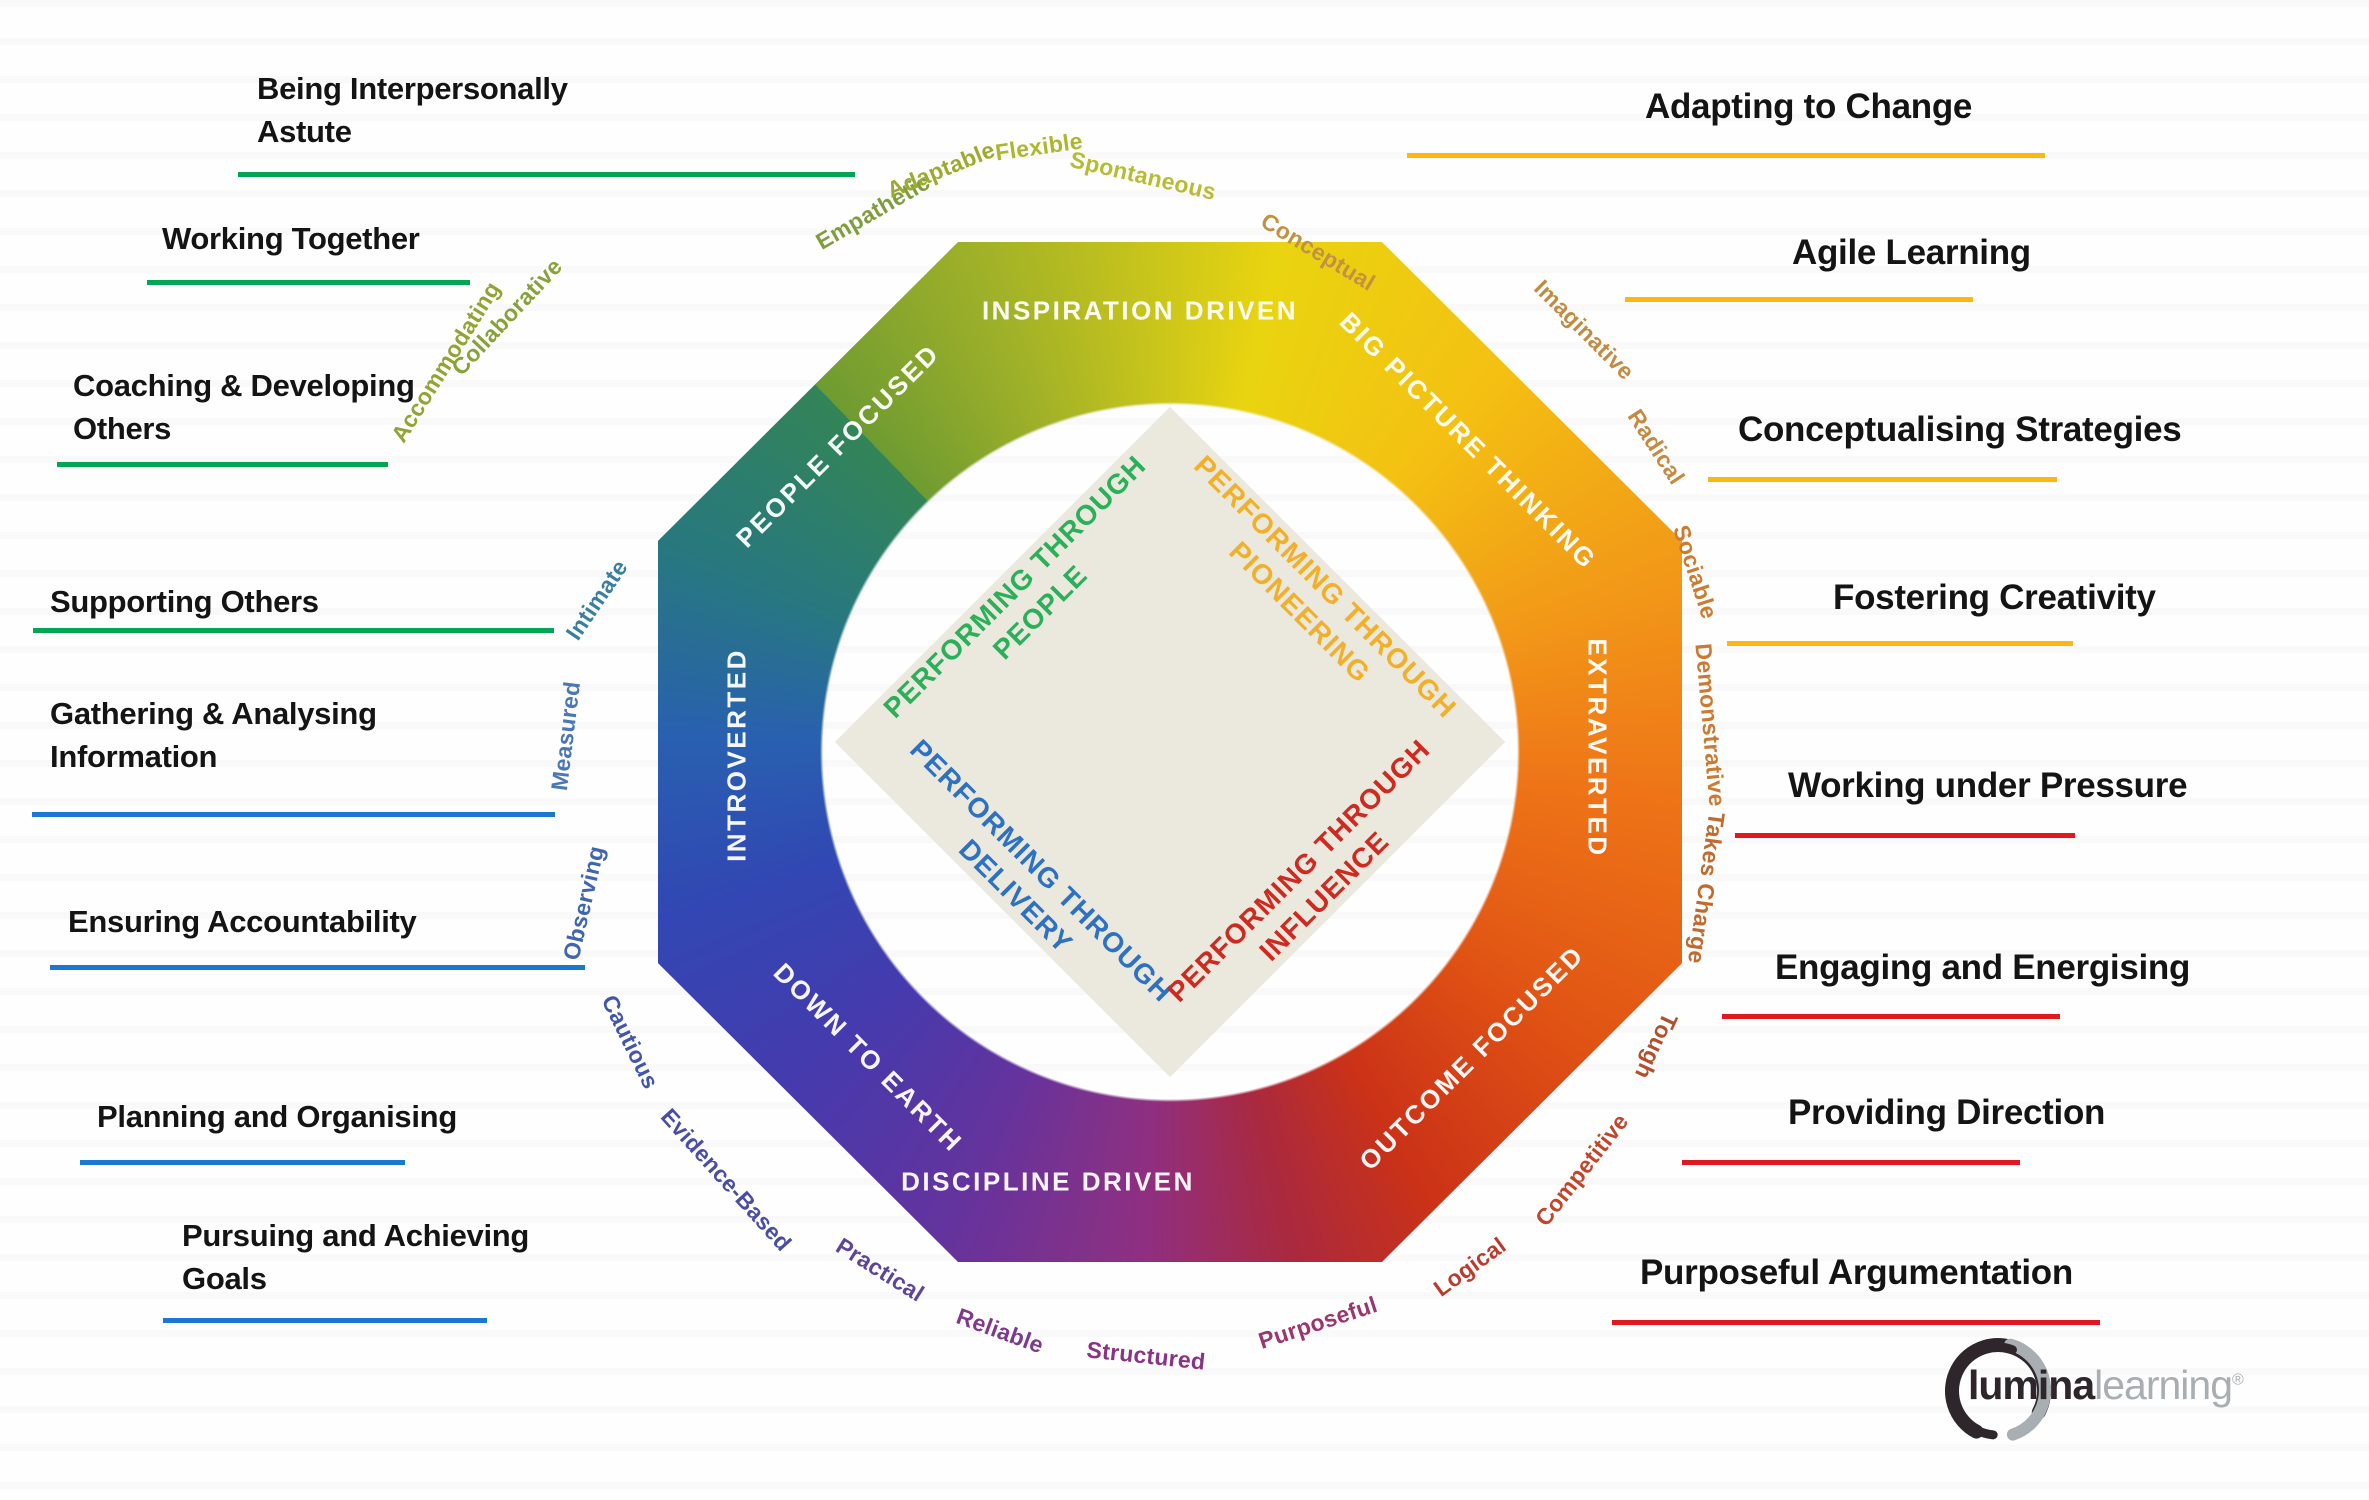 This screenshot has height=1500, width=2369. Describe the element at coordinates (1318, 1322) in the screenshot. I see `trait-word-purposeful: Purposeful` at that location.